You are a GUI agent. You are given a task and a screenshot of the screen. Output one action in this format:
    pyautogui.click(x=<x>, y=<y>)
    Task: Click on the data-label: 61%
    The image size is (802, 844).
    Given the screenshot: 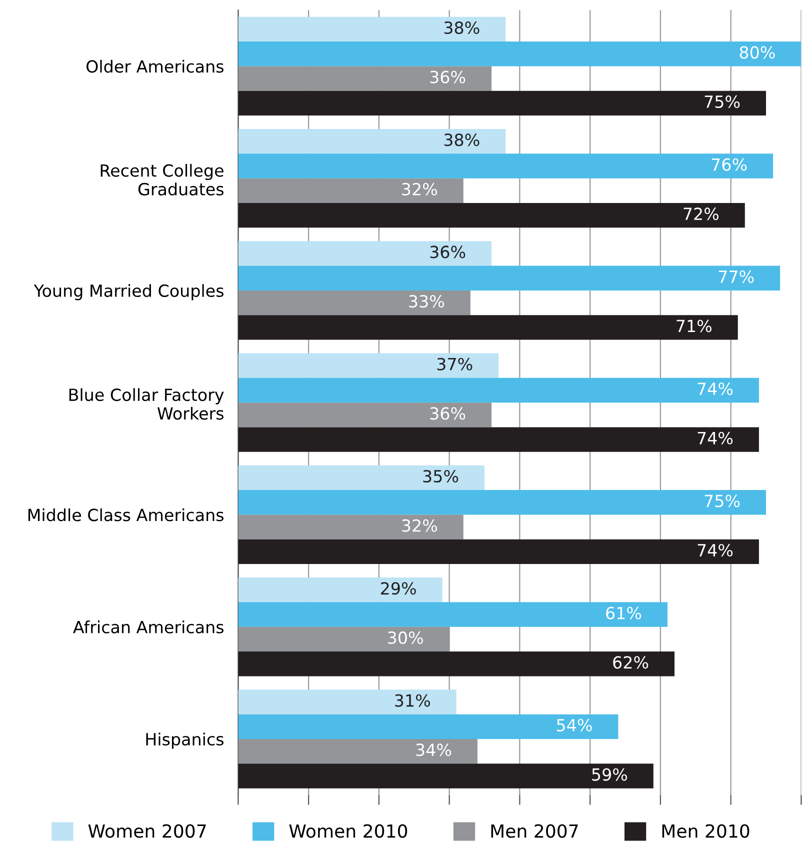 What is the action you would take?
    pyautogui.click(x=624, y=613)
    